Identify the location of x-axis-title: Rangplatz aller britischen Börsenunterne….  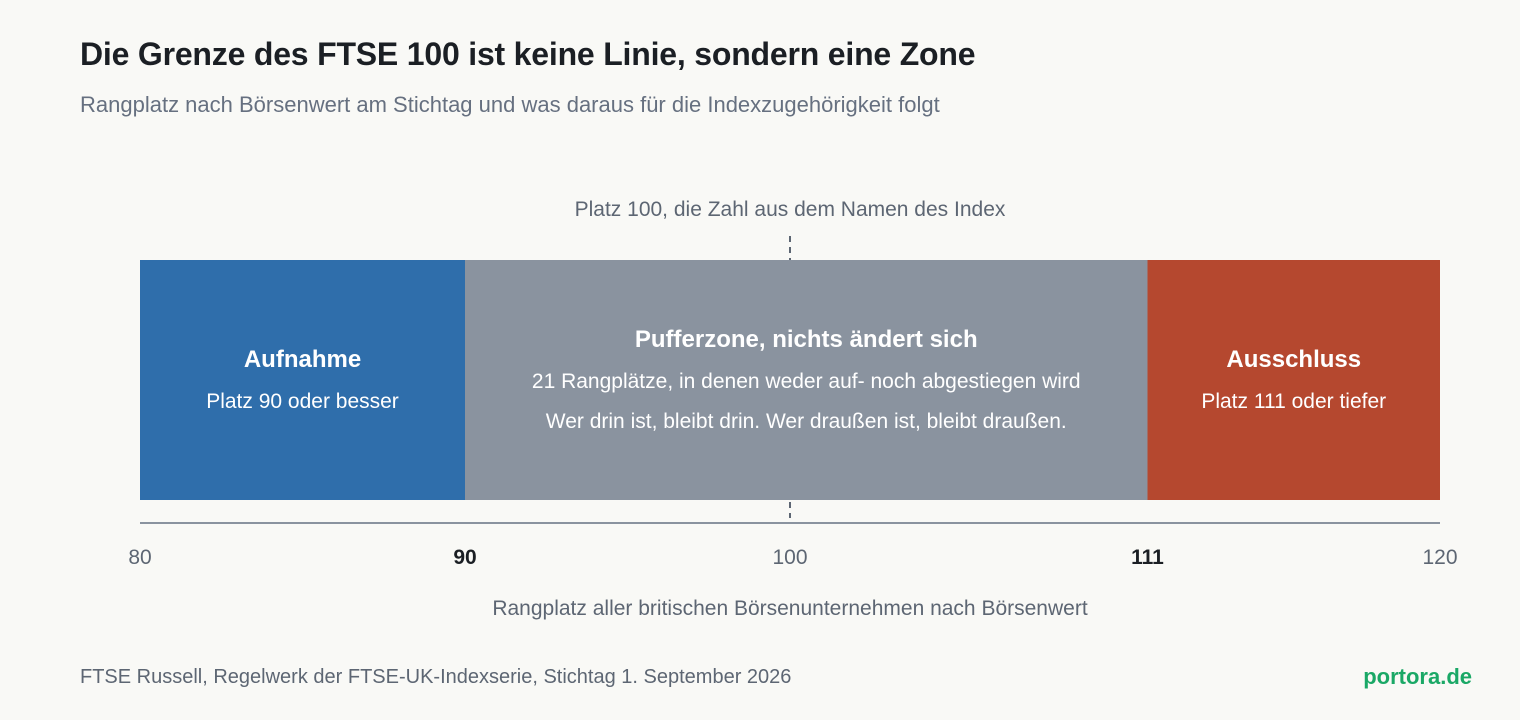
(789, 608).